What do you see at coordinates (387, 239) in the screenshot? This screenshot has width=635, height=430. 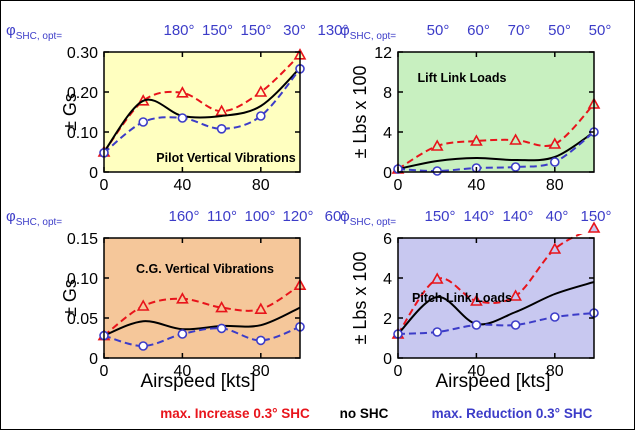 I see `y-tick-label: 6` at bounding box center [387, 239].